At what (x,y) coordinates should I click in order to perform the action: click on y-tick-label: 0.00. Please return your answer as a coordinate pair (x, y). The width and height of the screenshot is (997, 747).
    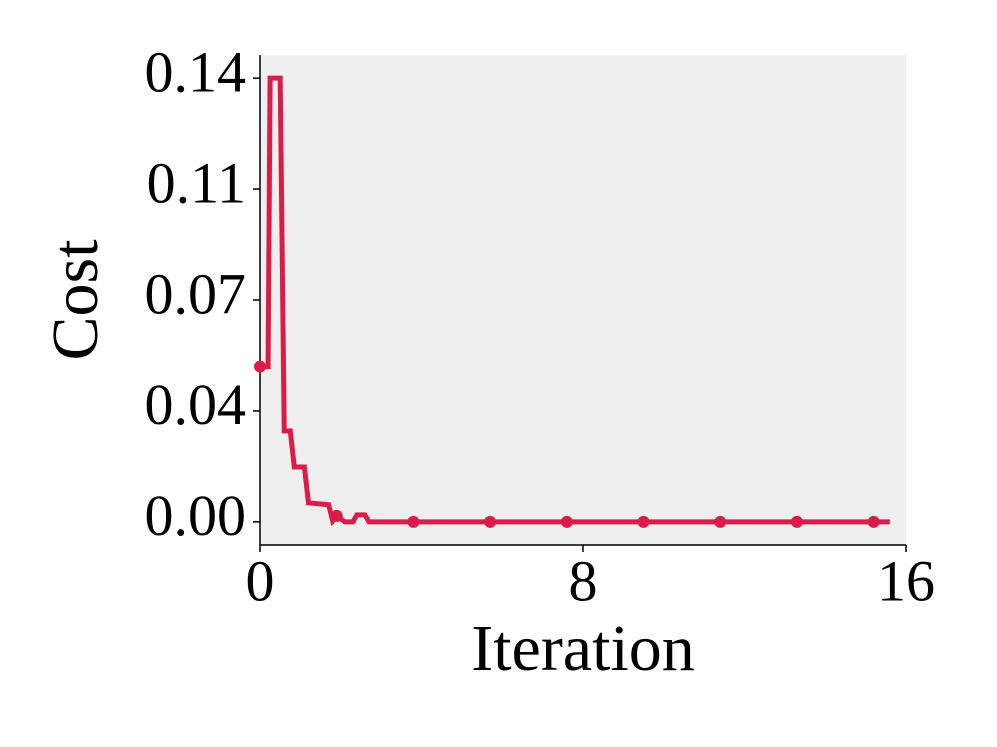
    Looking at the image, I should click on (196, 515).